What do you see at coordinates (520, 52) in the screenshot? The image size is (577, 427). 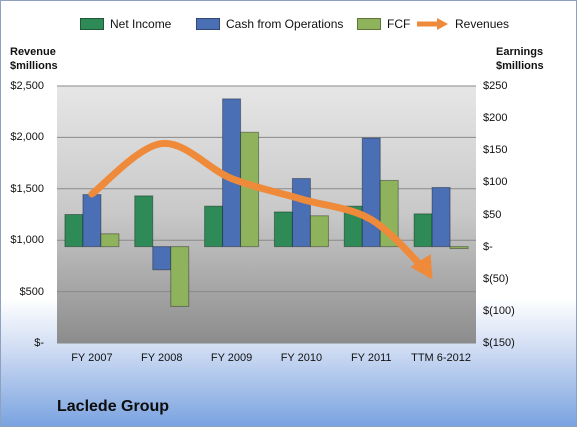 I see `right-axis-title-line1: Earnings` at bounding box center [520, 52].